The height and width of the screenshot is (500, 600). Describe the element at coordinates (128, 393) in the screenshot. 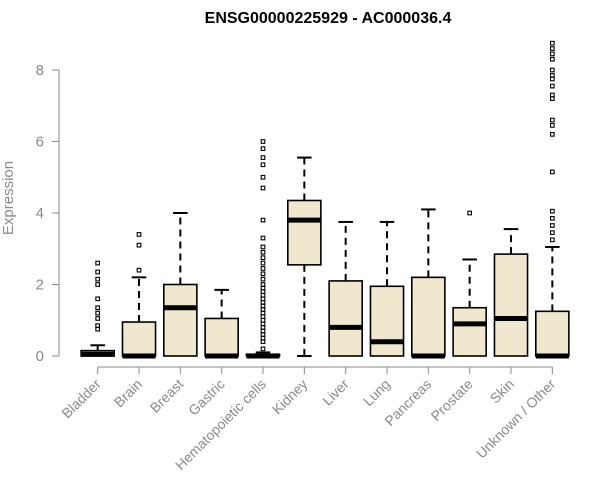

I see `x-tick-label: Brain` at that location.